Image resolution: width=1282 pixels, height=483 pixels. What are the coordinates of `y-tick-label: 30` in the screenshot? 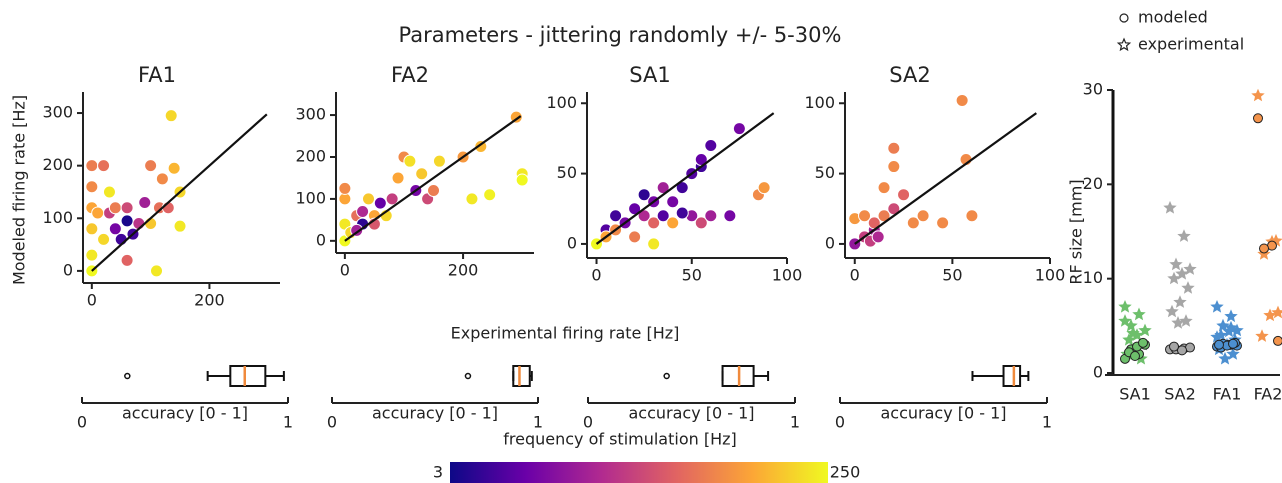 It's located at (1093, 89).